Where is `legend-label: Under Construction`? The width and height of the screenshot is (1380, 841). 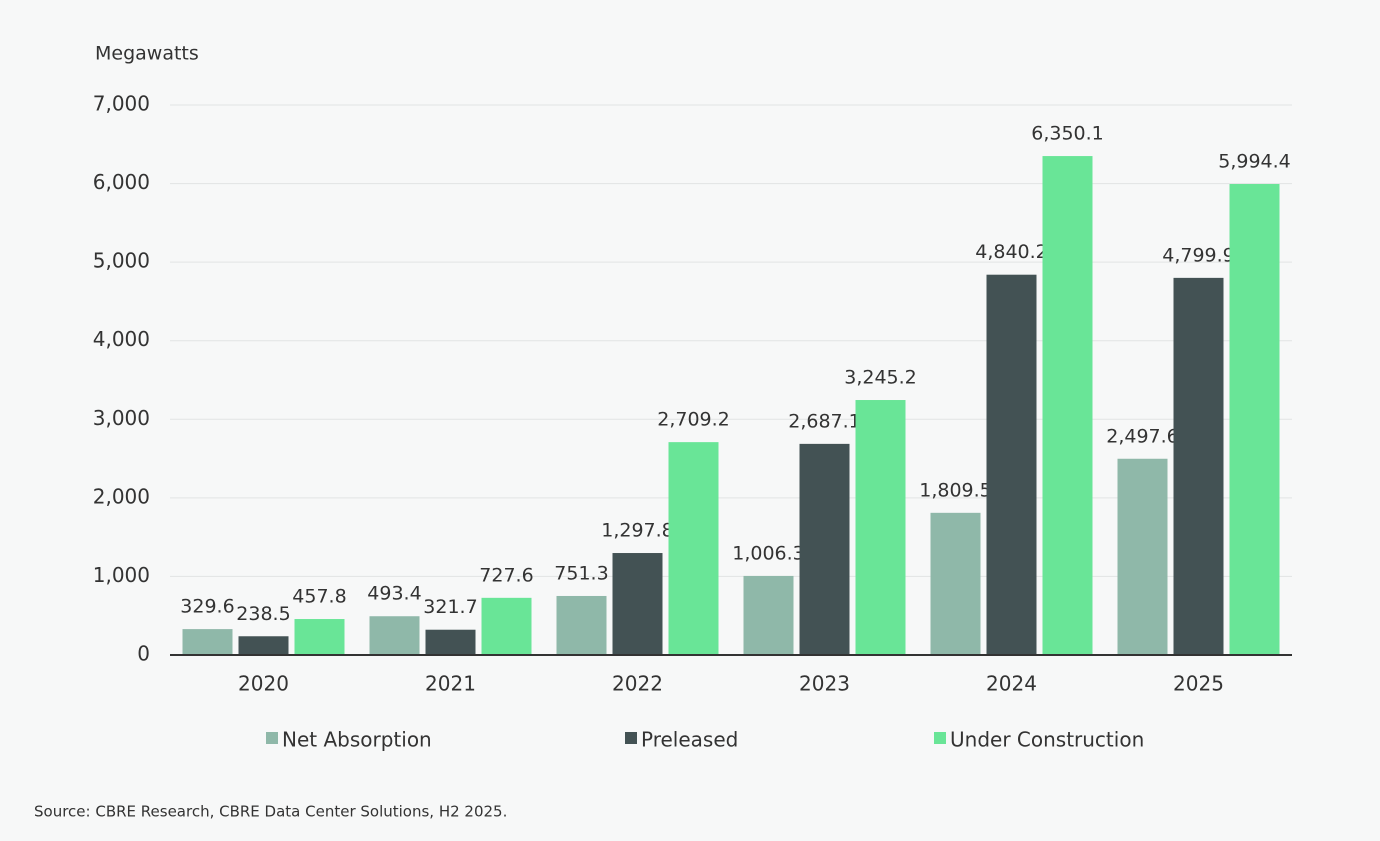 legend-label: Under Construction is located at coordinates (1047, 740).